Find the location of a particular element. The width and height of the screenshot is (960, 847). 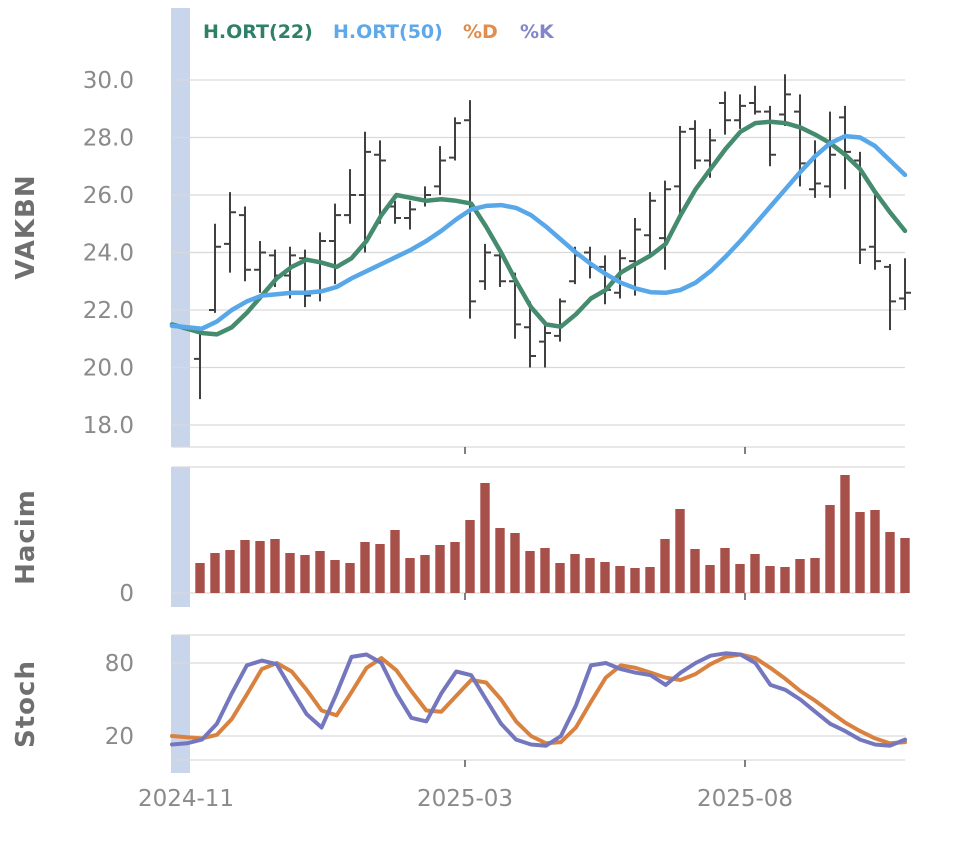

volume-ytick-labels: 0 is located at coordinates (126, 594).